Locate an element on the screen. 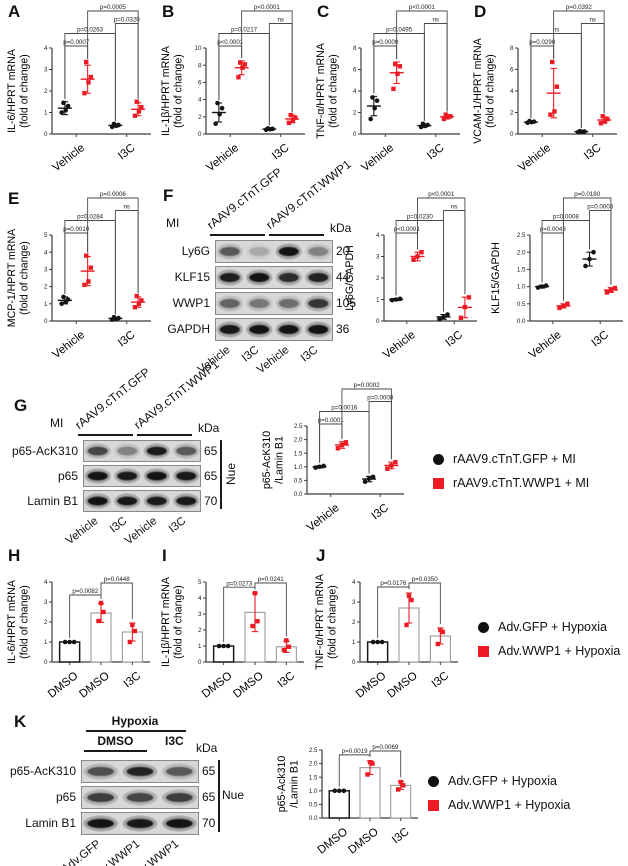  blot-rows: p65-AcK310 65 p65 65 Lamin B1 70 is located at coordinates (110, 475).